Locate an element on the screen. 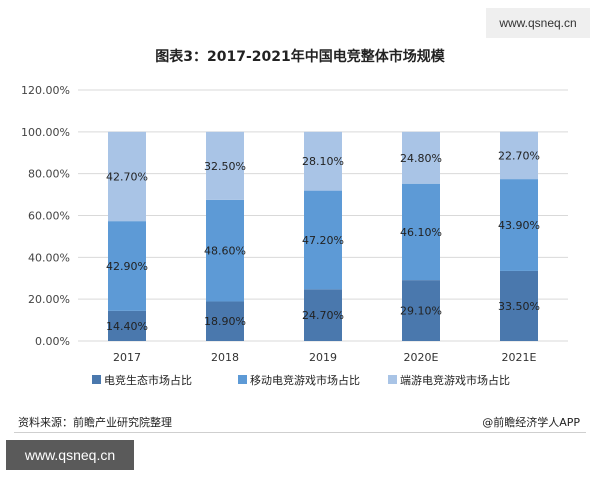 This screenshot has width=600, height=480. watermark-top: www.qsneq.cn is located at coordinates (538, 23).